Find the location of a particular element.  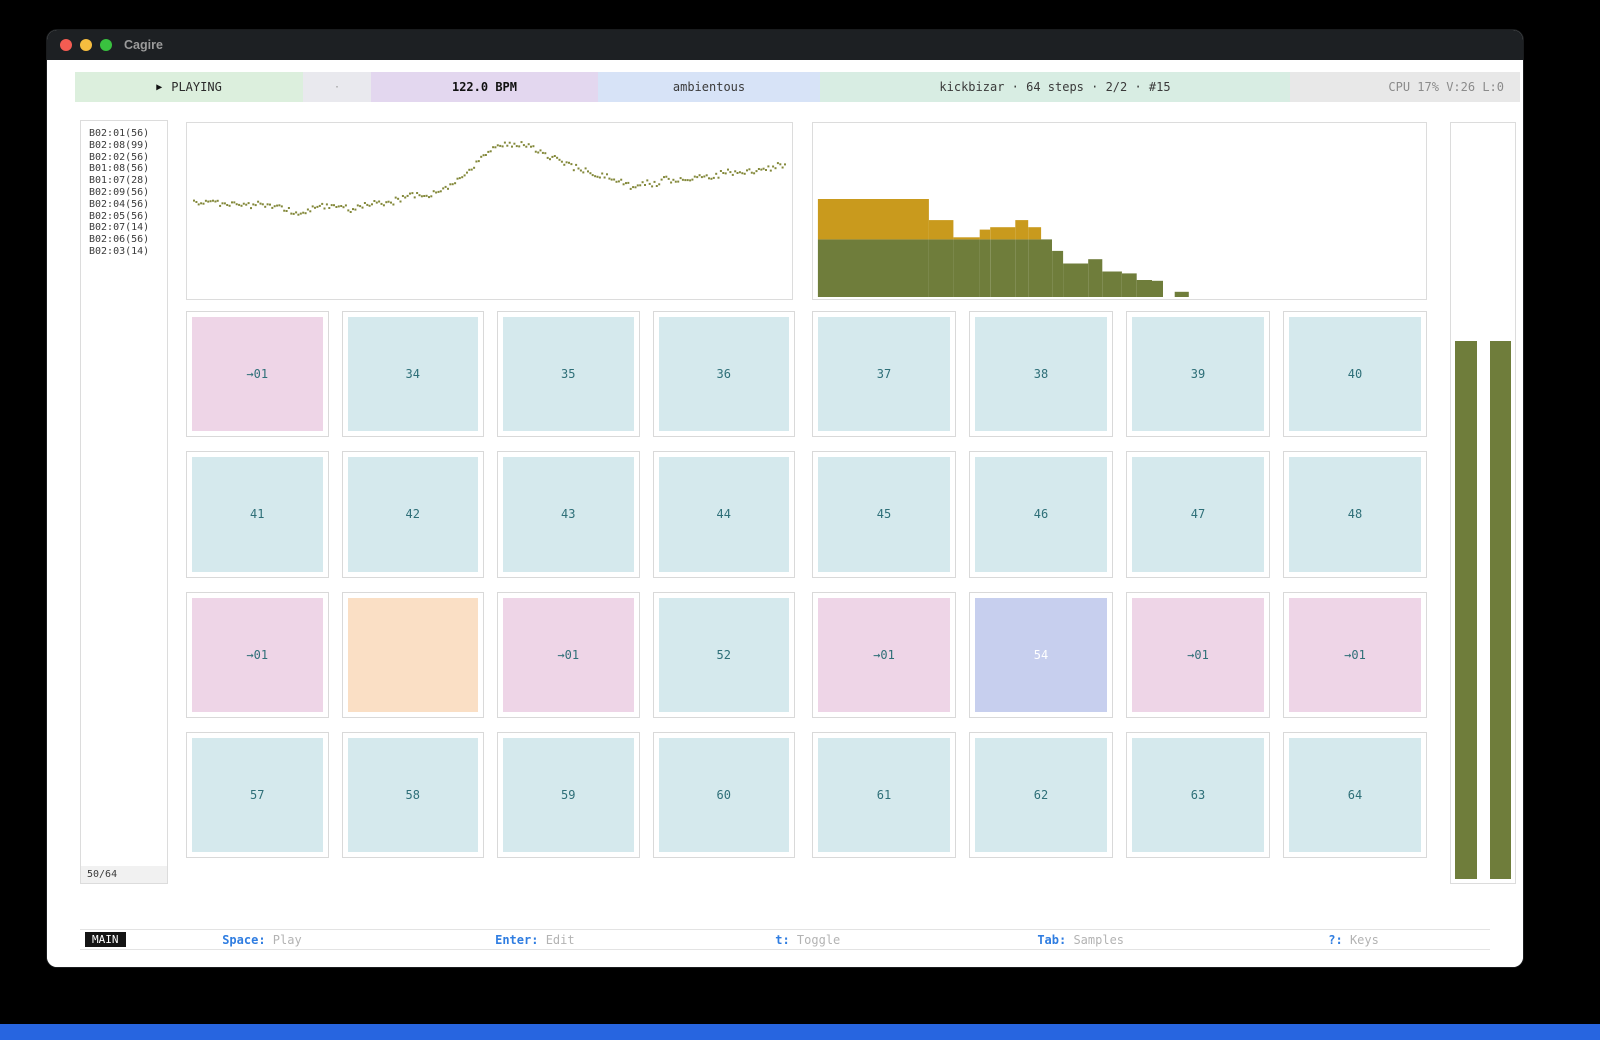

pad-cell: 59 is located at coordinates (568, 794).